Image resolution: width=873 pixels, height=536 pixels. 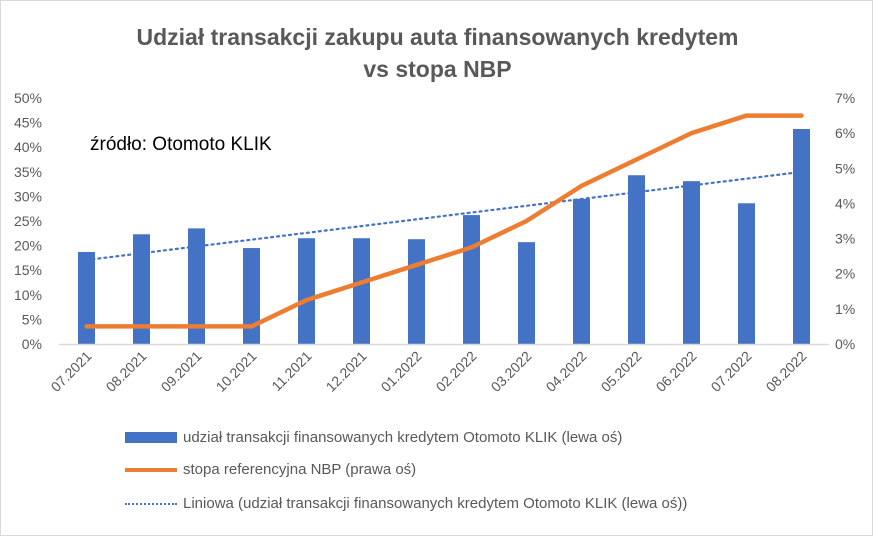 What do you see at coordinates (300, 469) in the screenshot?
I see `legend-label-nbp: stopa referencyjna NBP (prawa oś)` at bounding box center [300, 469].